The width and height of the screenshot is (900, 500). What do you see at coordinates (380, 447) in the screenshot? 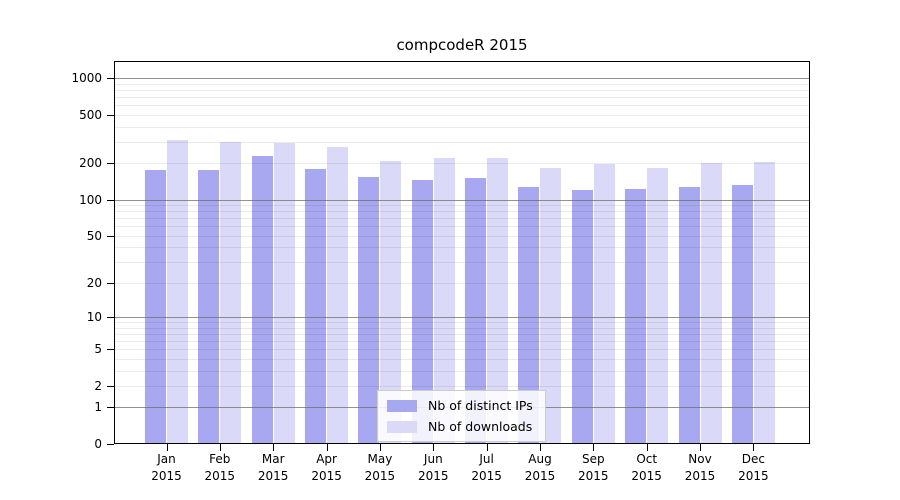
I see `x-tick-may` at bounding box center [380, 447].